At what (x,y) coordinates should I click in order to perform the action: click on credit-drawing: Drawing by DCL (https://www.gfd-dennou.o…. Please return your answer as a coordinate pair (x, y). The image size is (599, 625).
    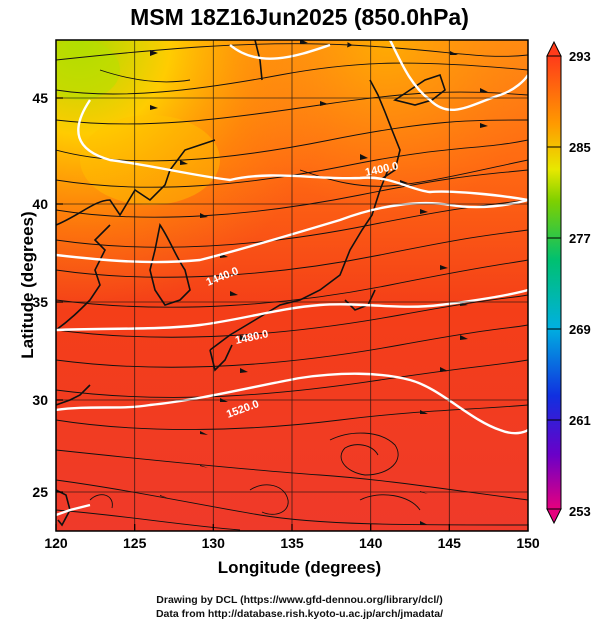
    Looking at the image, I should click on (299, 600).